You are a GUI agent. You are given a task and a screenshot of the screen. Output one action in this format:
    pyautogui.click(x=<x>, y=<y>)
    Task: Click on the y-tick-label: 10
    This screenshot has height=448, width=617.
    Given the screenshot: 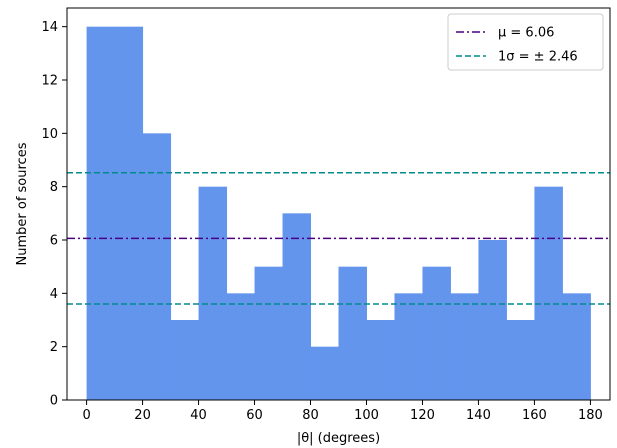 What is the action you would take?
    pyautogui.click(x=49, y=134)
    